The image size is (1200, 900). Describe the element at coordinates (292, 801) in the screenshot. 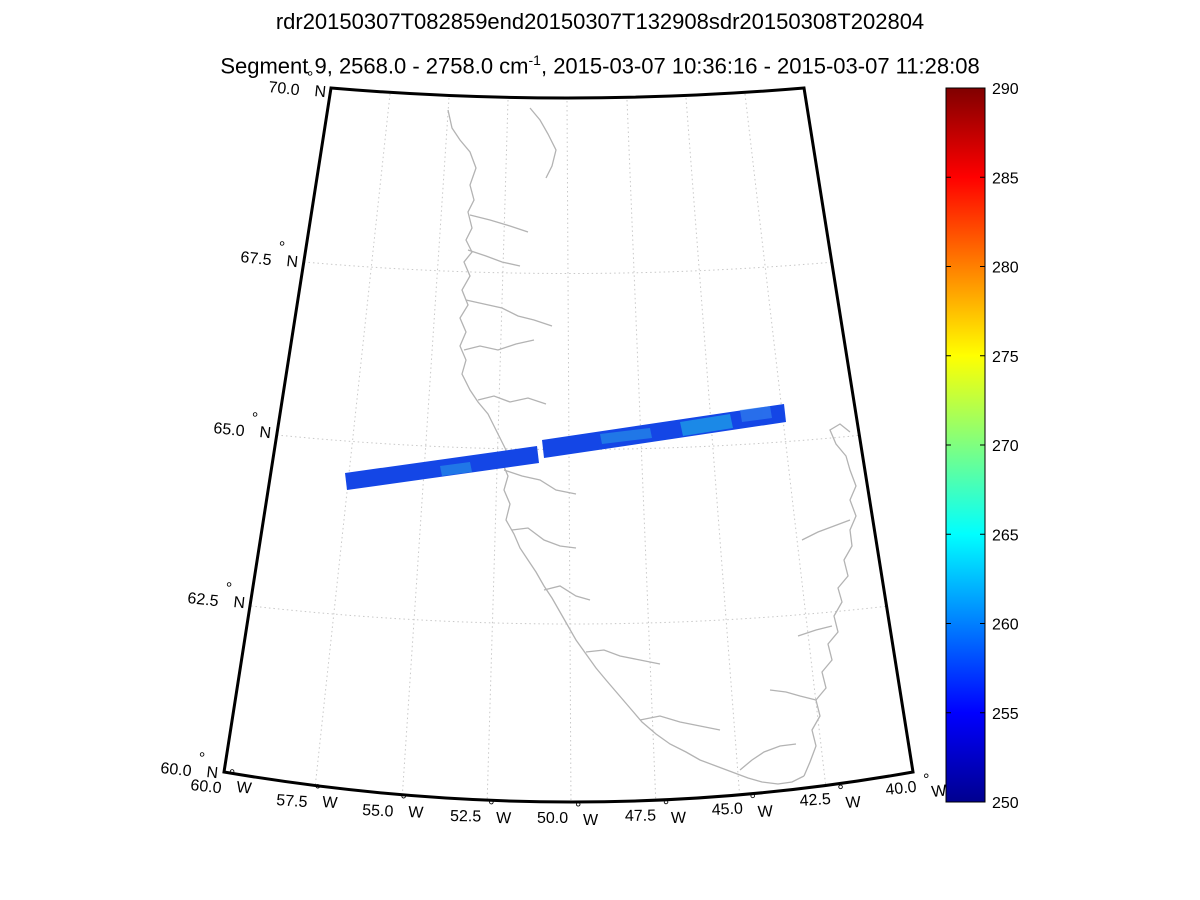

I see `lon-label-57-5: 57.5` at that location.